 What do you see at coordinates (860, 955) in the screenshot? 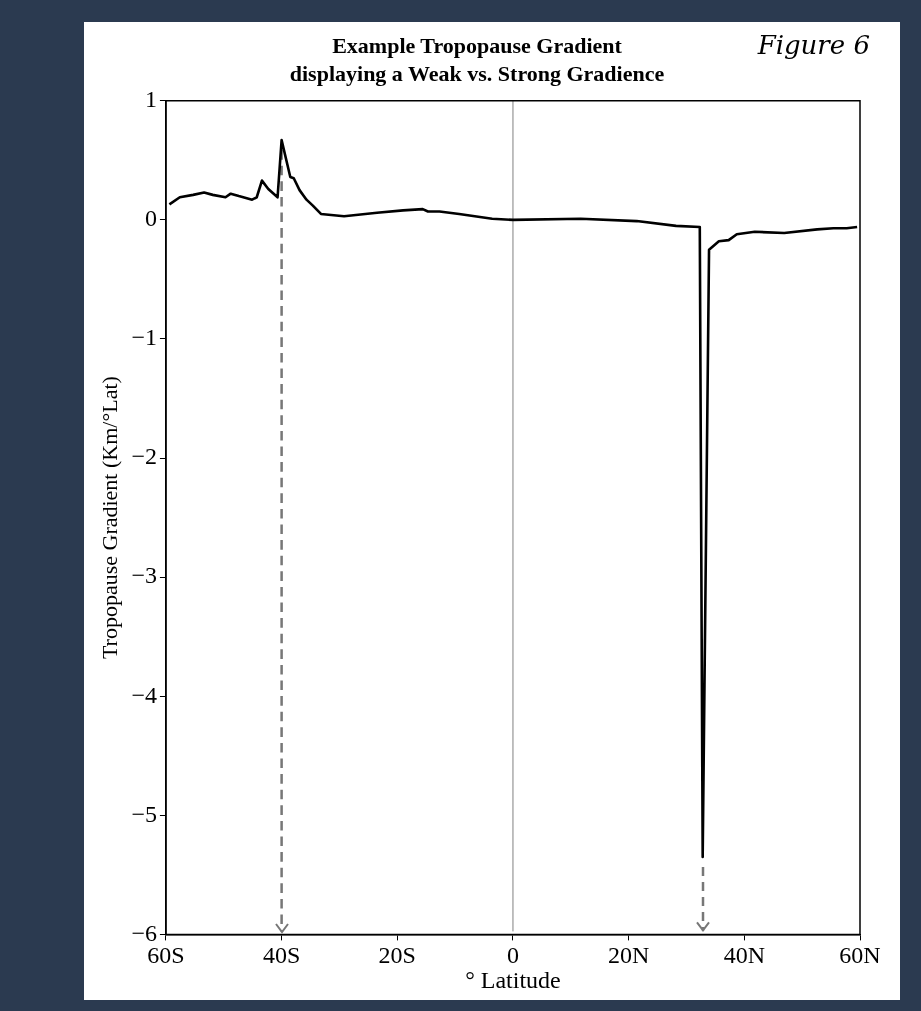
I see `x-tick-label: 60N` at bounding box center [860, 955].